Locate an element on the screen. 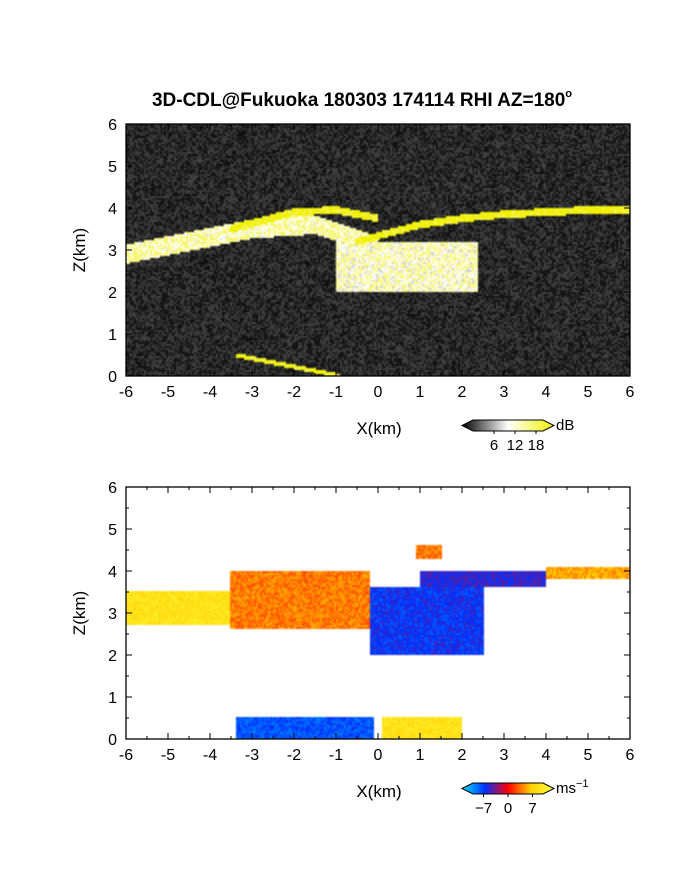 The image size is (680, 880). colorbar-unit: dB is located at coordinates (565, 425).